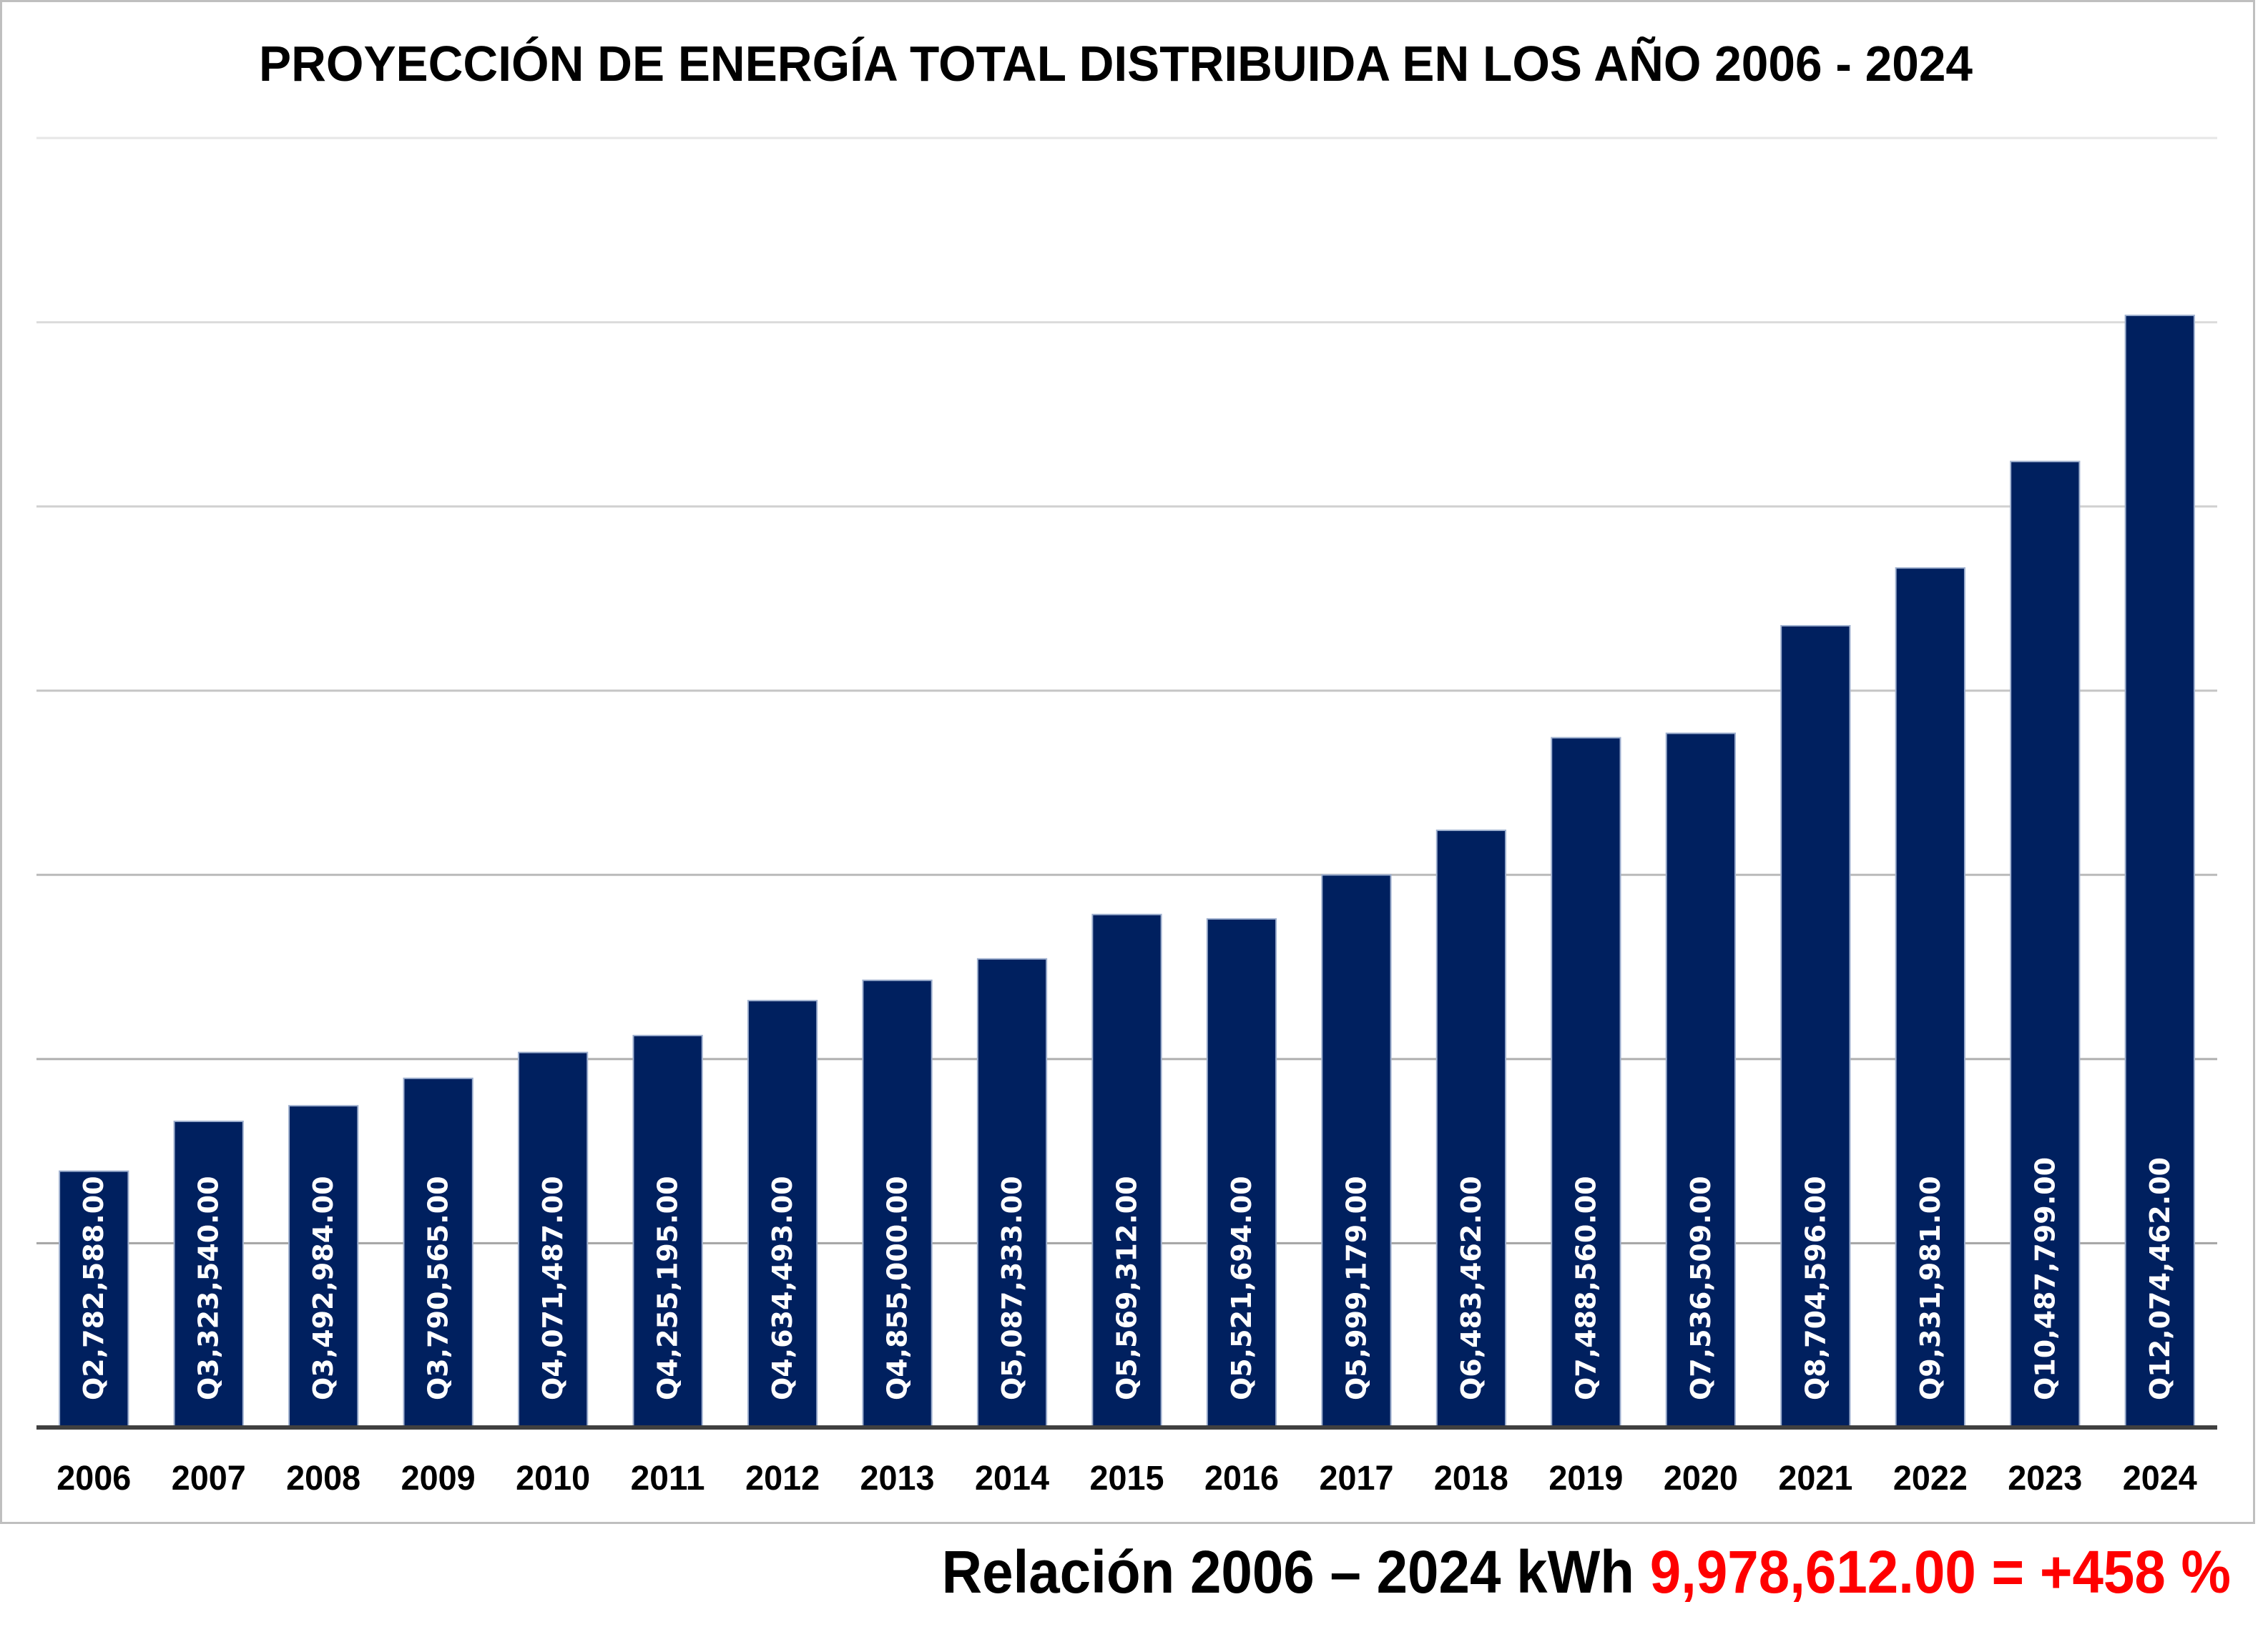  I want to click on x-tick-label: 2011, so click(668, 1479).